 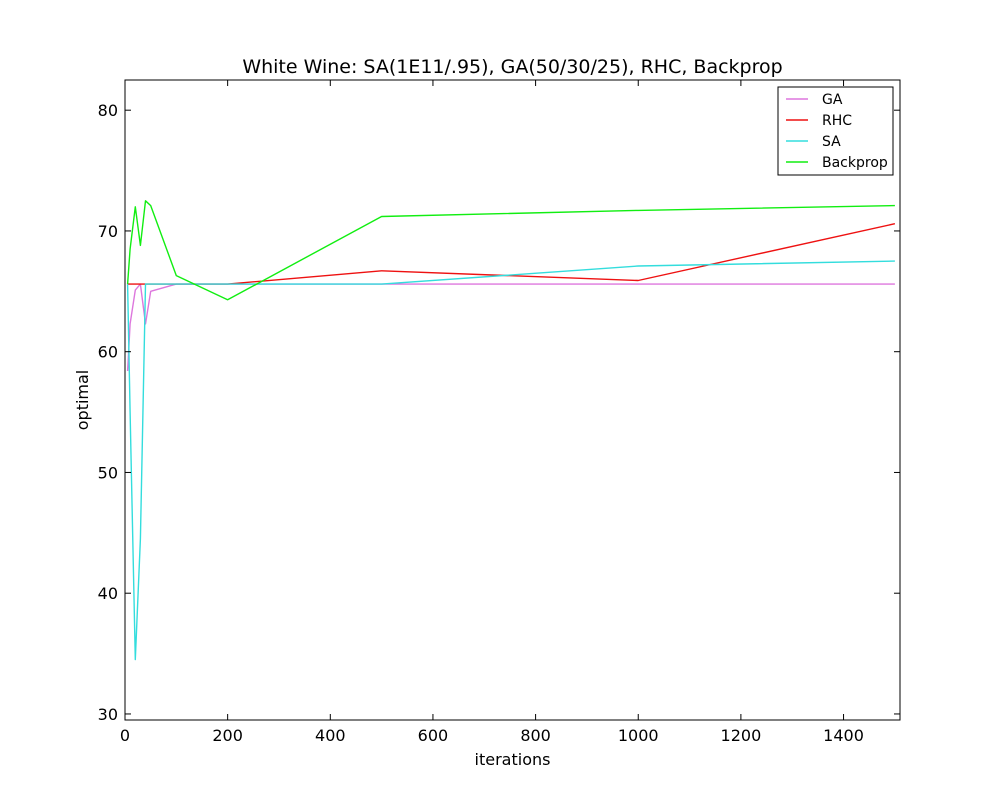 I want to click on series-line-ga, so click(x=510, y=327).